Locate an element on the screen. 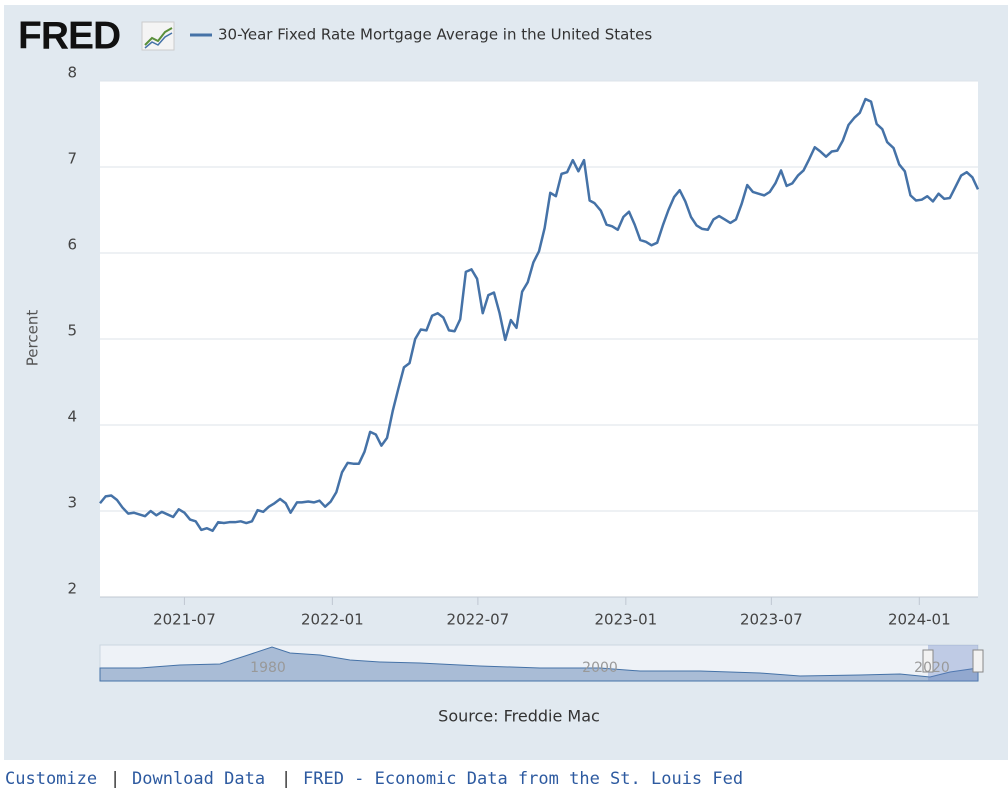  y-tick-label: 2 is located at coordinates (72, 589).